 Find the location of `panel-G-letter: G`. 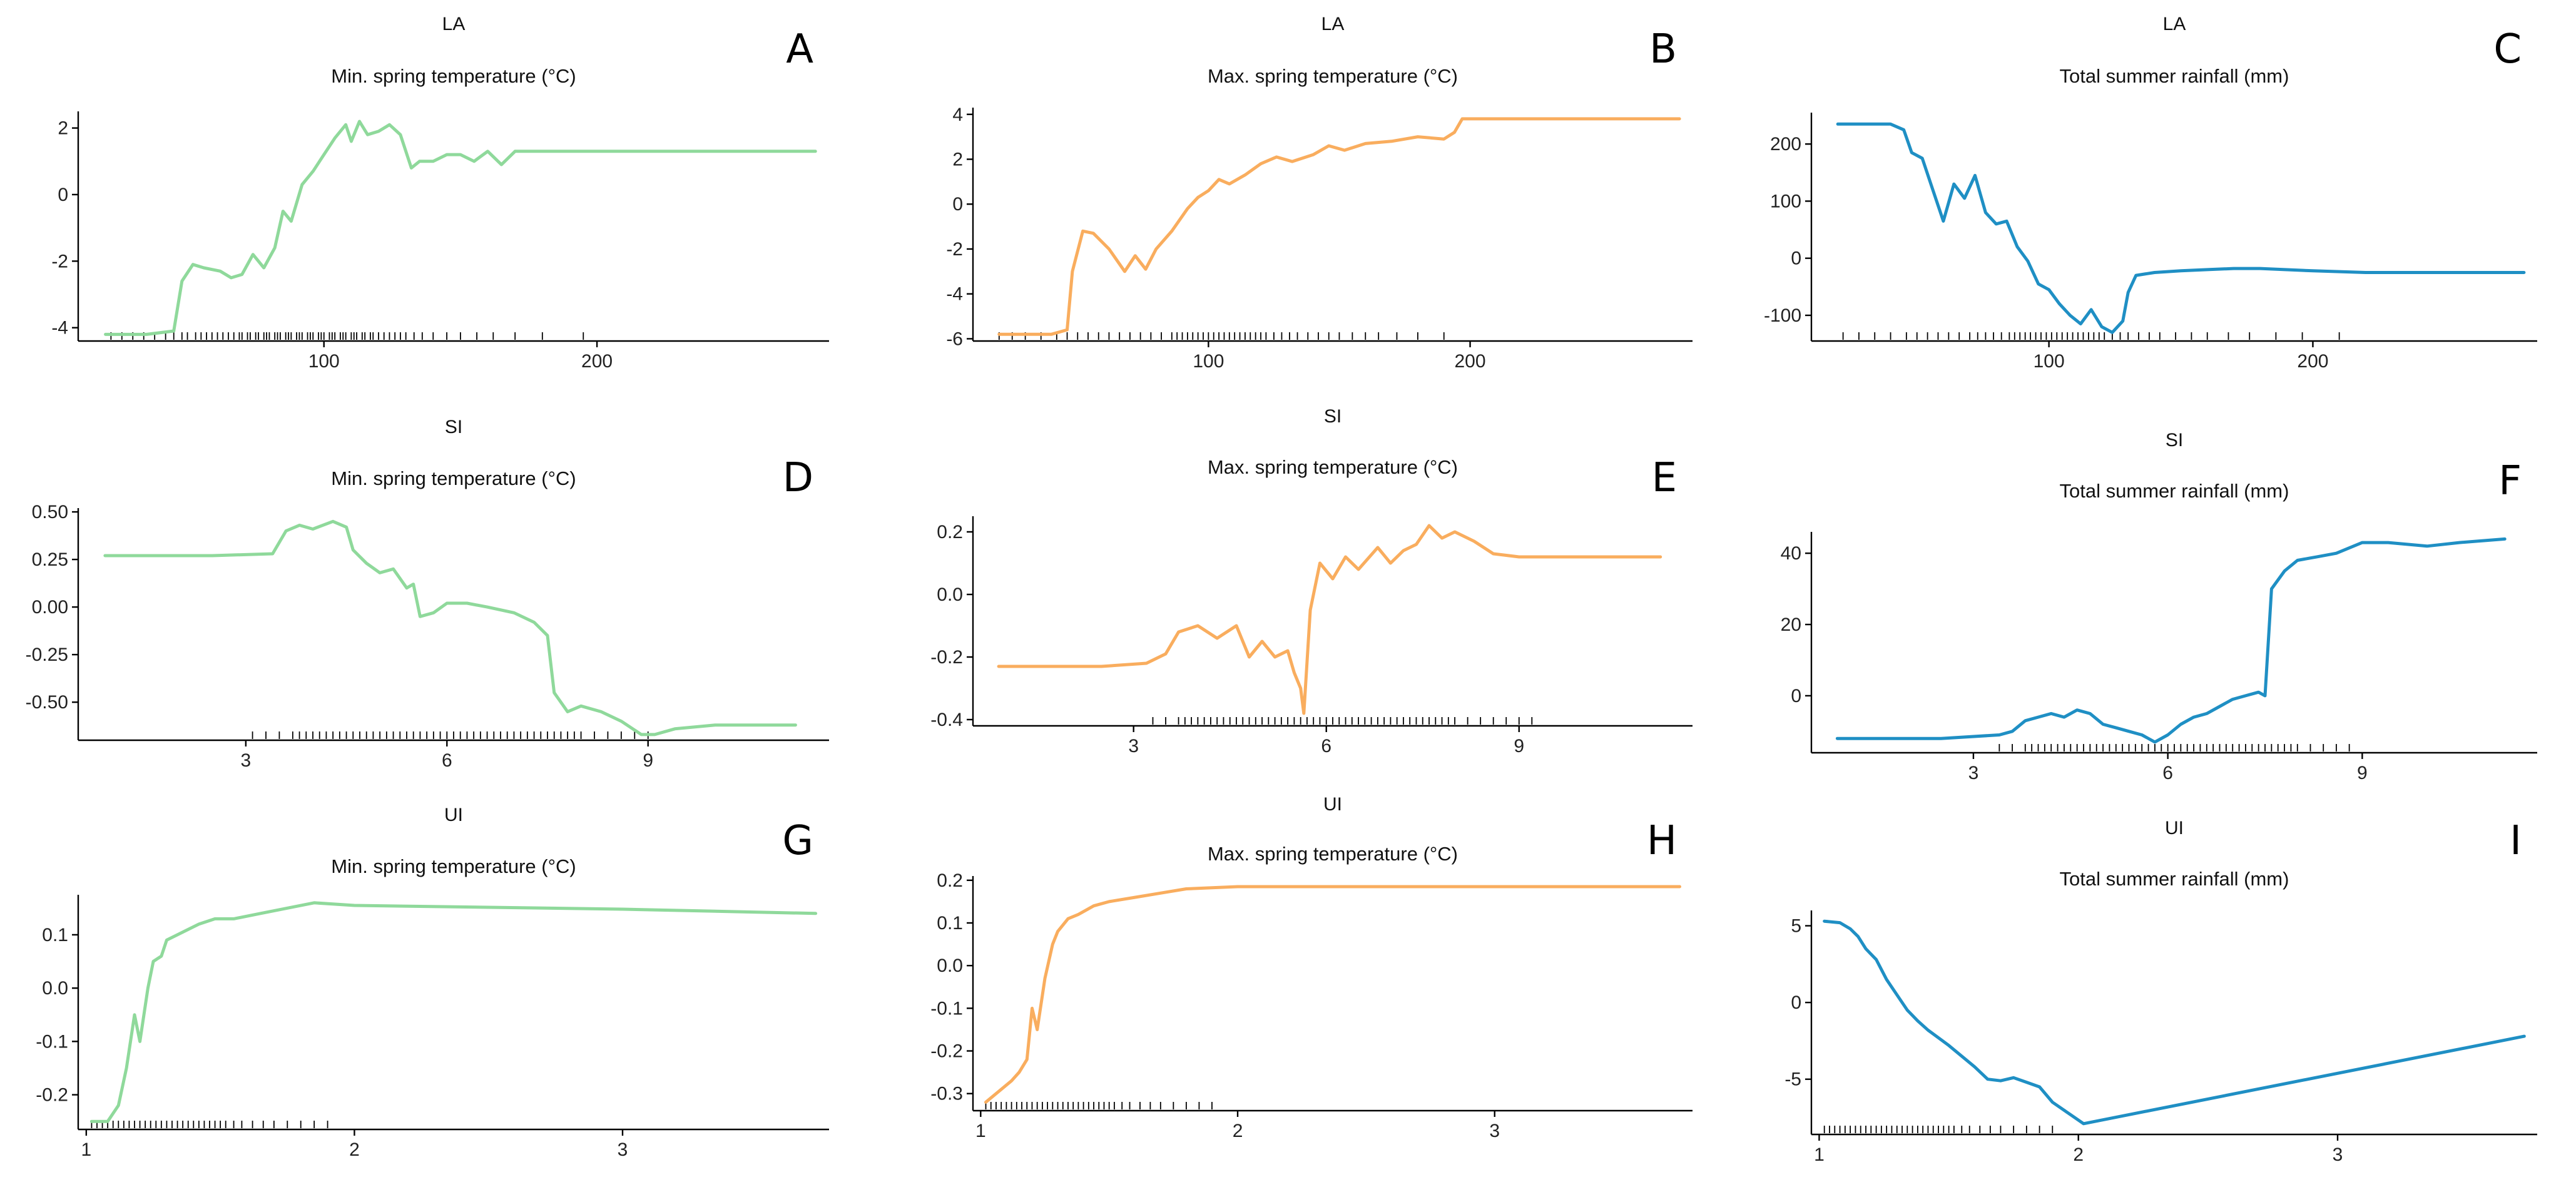

panel-G-letter: G is located at coordinates (797, 841).